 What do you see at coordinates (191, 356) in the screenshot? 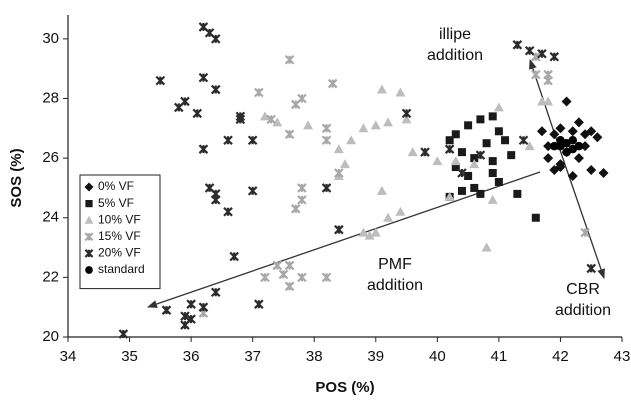
I see `x-tick-label: 36` at bounding box center [191, 356].